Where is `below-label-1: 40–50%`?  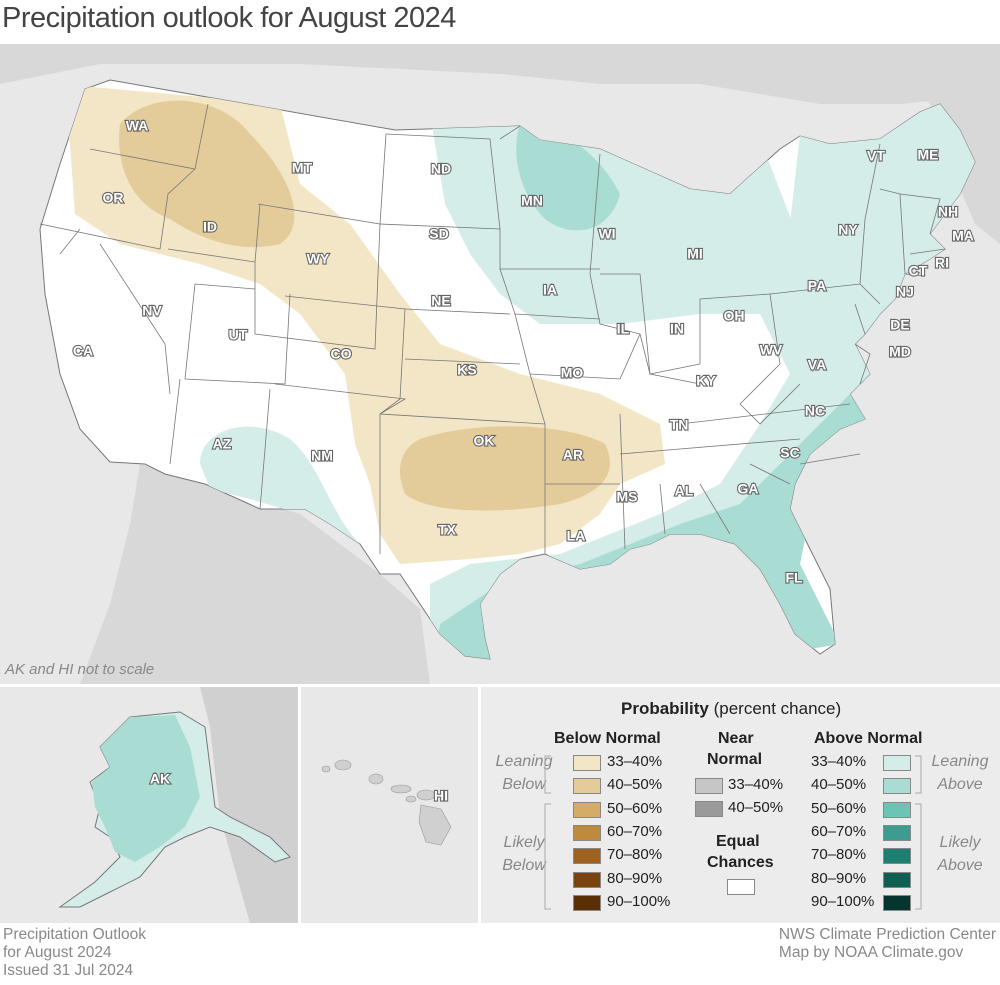
below-label-1: 40–50% is located at coordinates (635, 785).